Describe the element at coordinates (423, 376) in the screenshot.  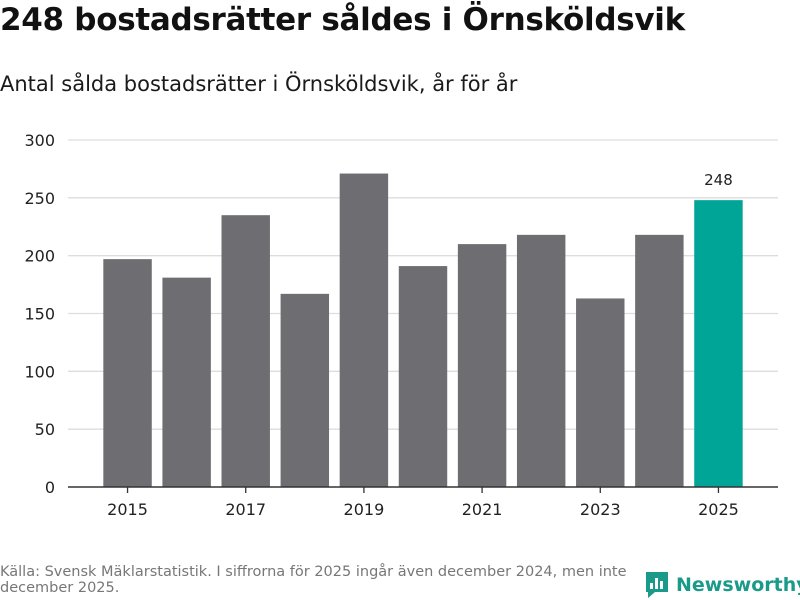
I see `bar-2020` at that location.